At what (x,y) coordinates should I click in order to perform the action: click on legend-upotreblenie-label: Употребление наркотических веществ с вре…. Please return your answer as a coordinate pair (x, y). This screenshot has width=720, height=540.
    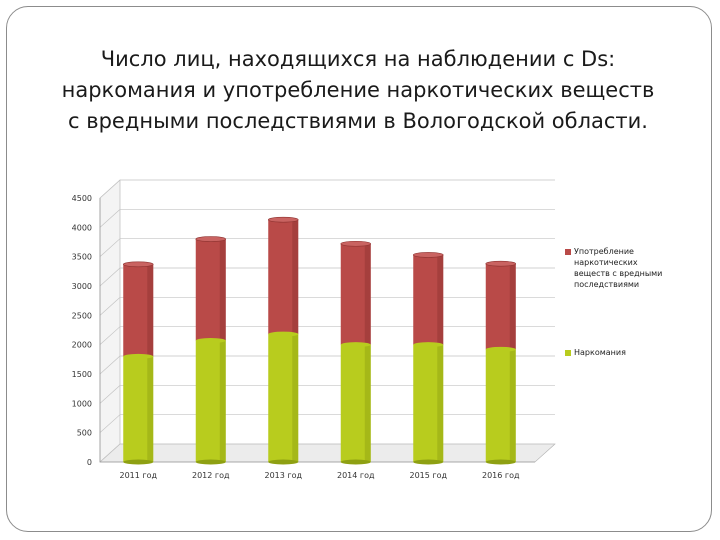
    Looking at the image, I should click on (618, 268).